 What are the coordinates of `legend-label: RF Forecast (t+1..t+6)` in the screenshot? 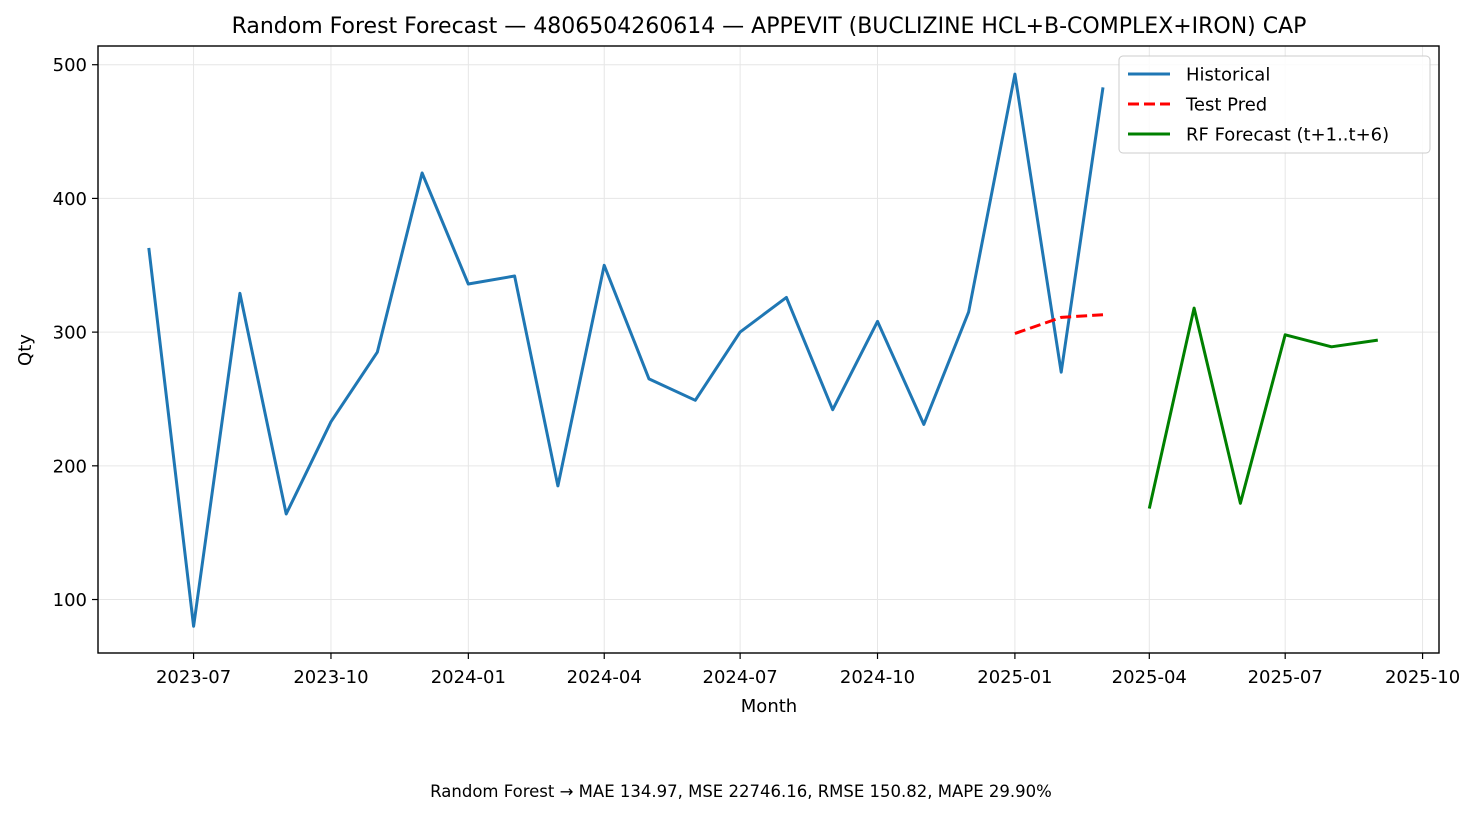 It's located at (1287, 135).